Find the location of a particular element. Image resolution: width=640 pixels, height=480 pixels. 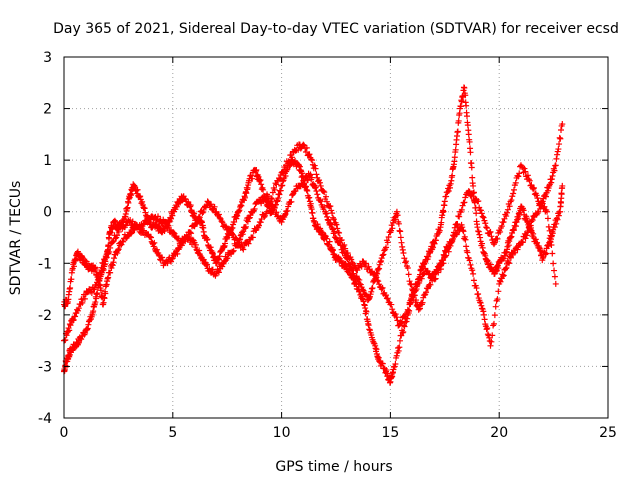

y-tick-labels: -4 -3 -2 -1 0 1 2 3 is located at coordinates (45, 238).